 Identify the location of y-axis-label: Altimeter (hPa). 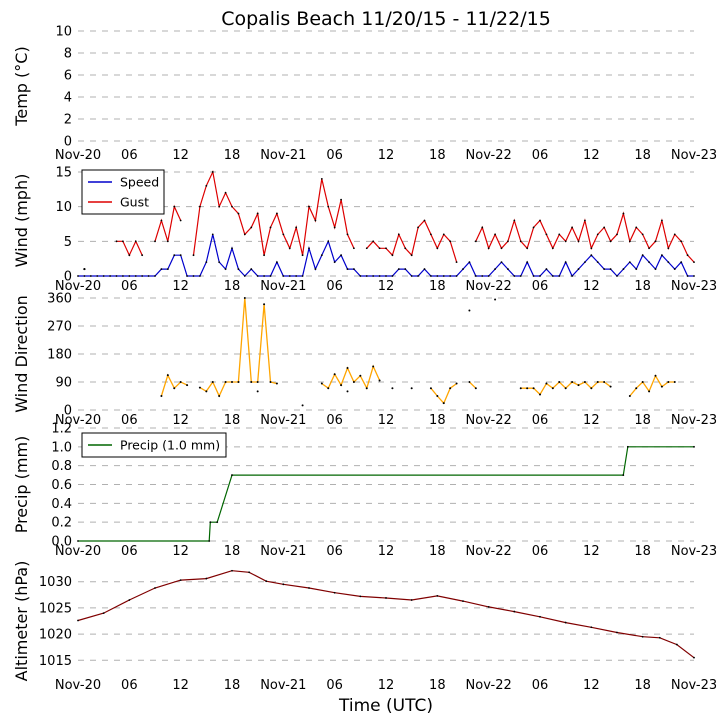
(21, 621).